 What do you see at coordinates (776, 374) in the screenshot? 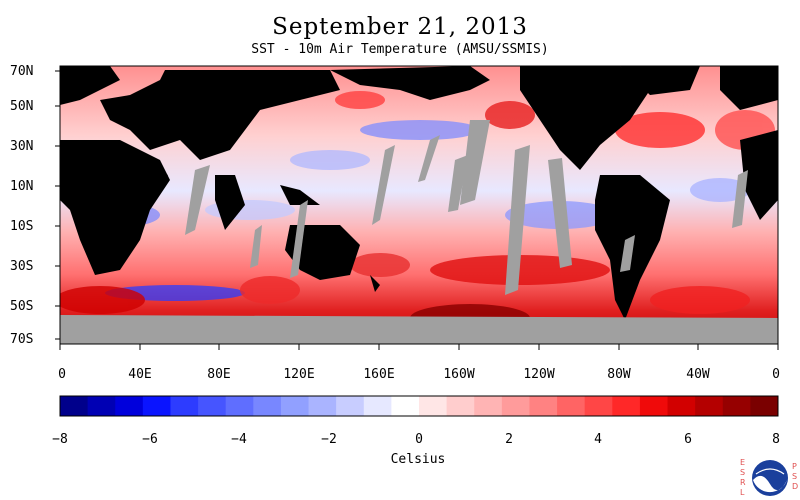
I see `lon-label-0-east: 0` at bounding box center [776, 374].